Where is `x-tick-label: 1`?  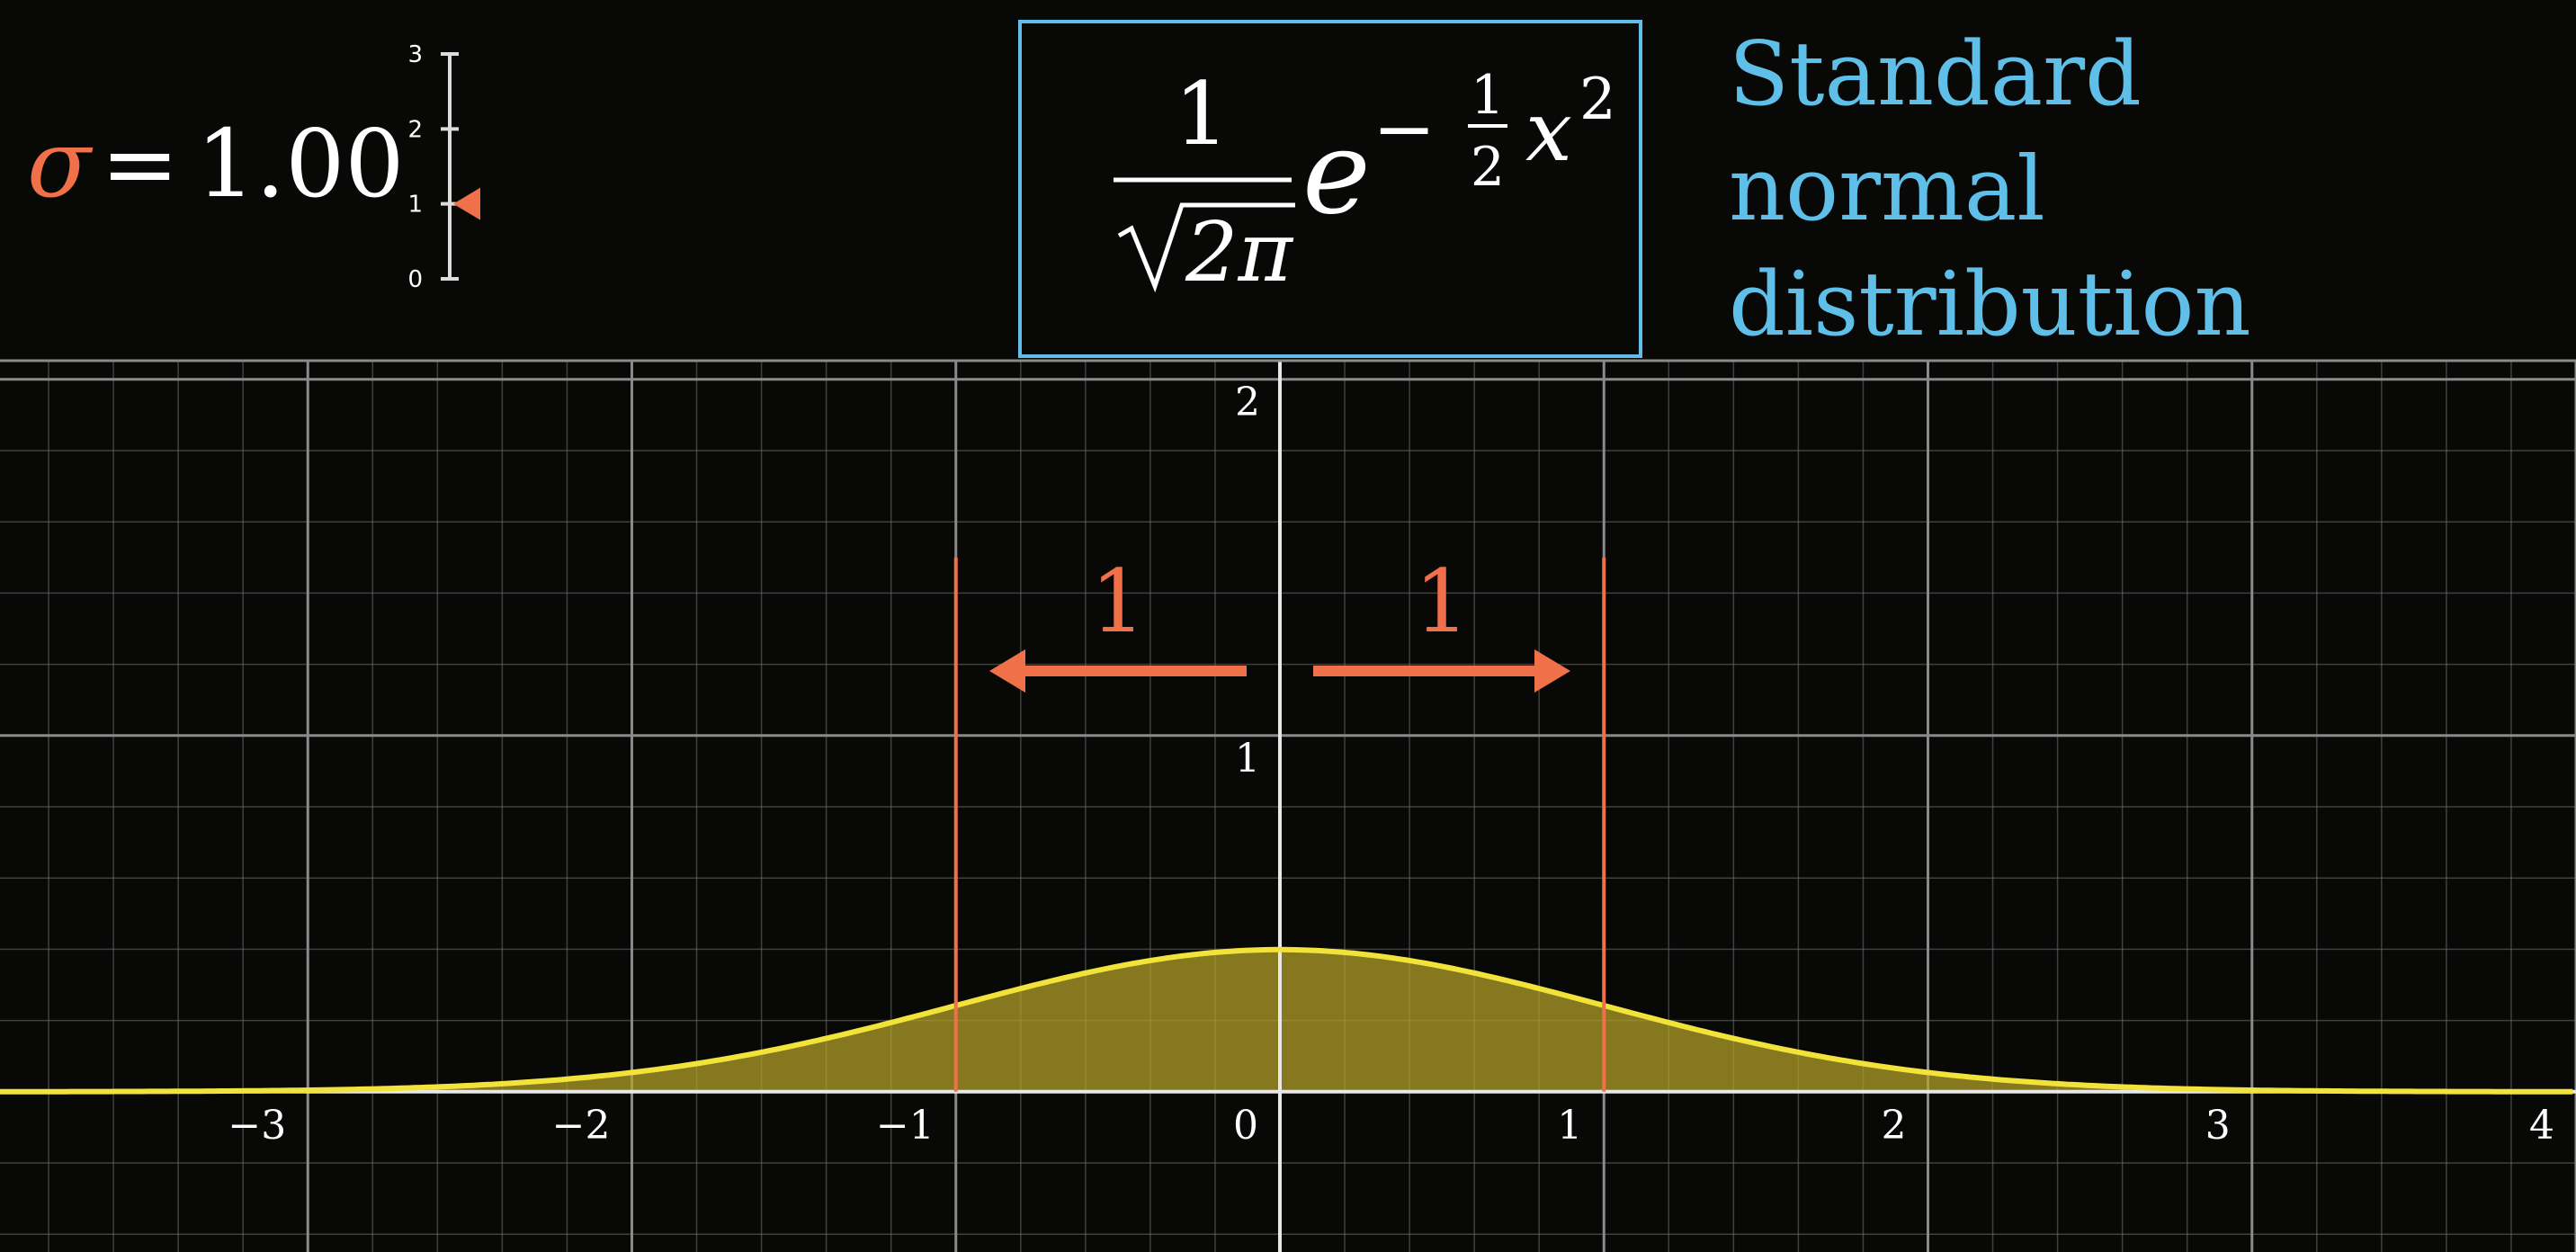 x-tick-label: 1 is located at coordinates (1569, 1126).